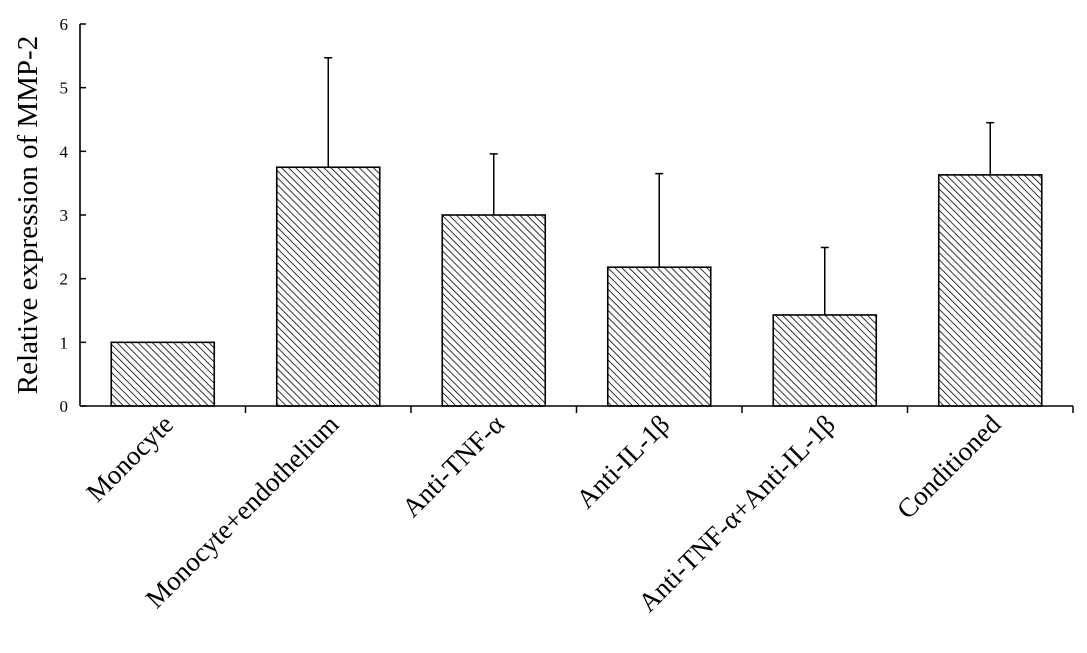 Image resolution: width=1087 pixels, height=653 pixels. I want to click on y-tick-label-3: 3, so click(64, 215).